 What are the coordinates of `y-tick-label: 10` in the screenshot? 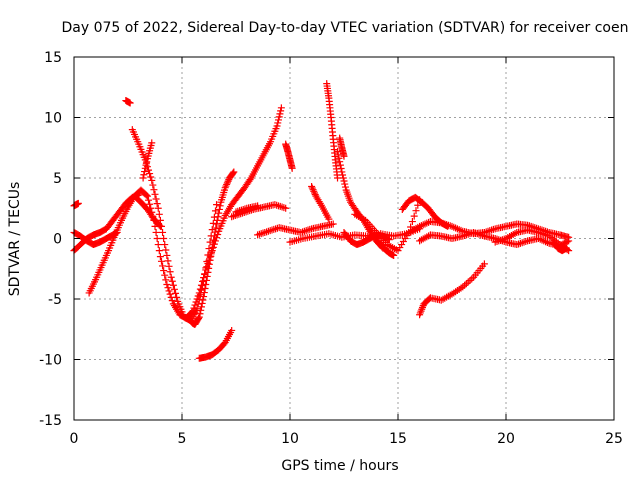 It's located at (53, 119).